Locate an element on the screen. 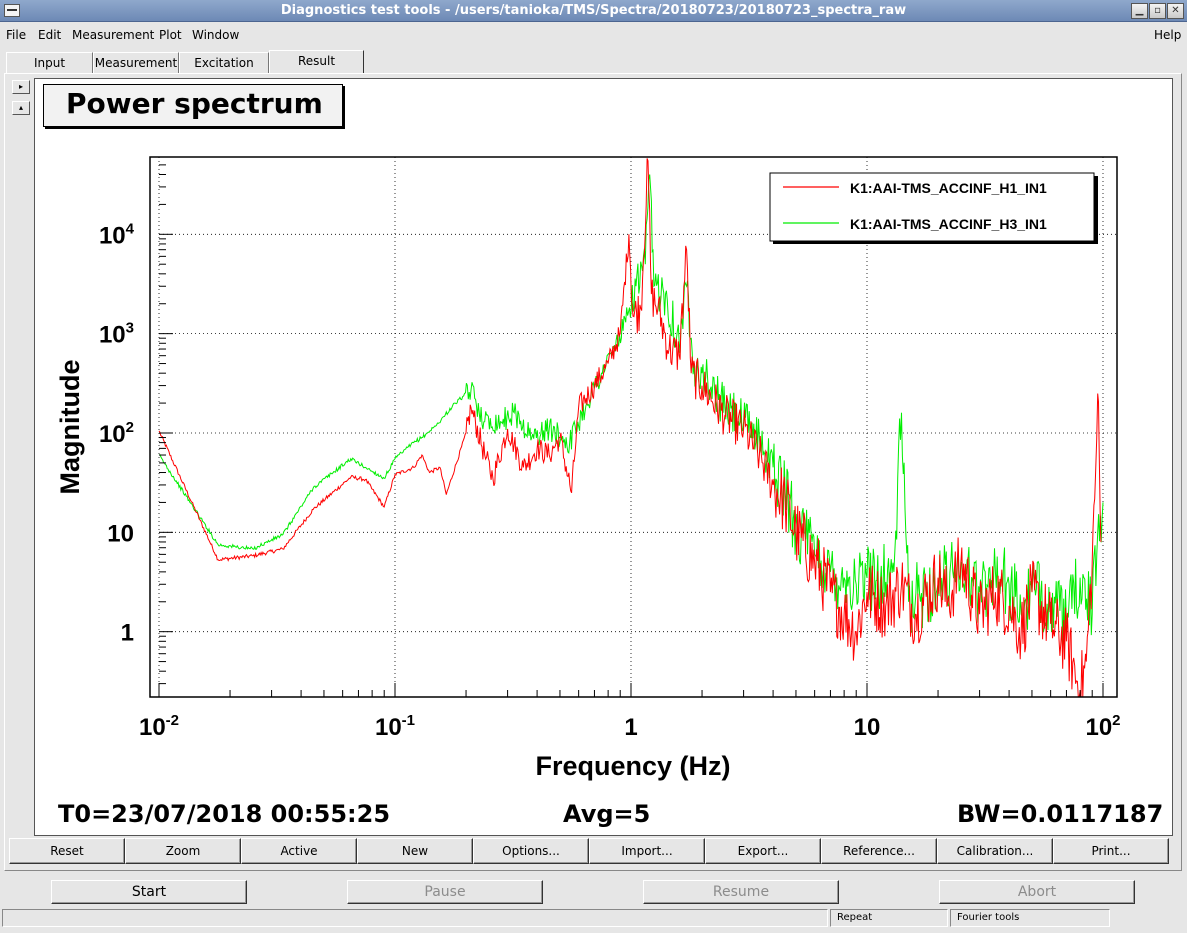  legend-box is located at coordinates (932, 207).